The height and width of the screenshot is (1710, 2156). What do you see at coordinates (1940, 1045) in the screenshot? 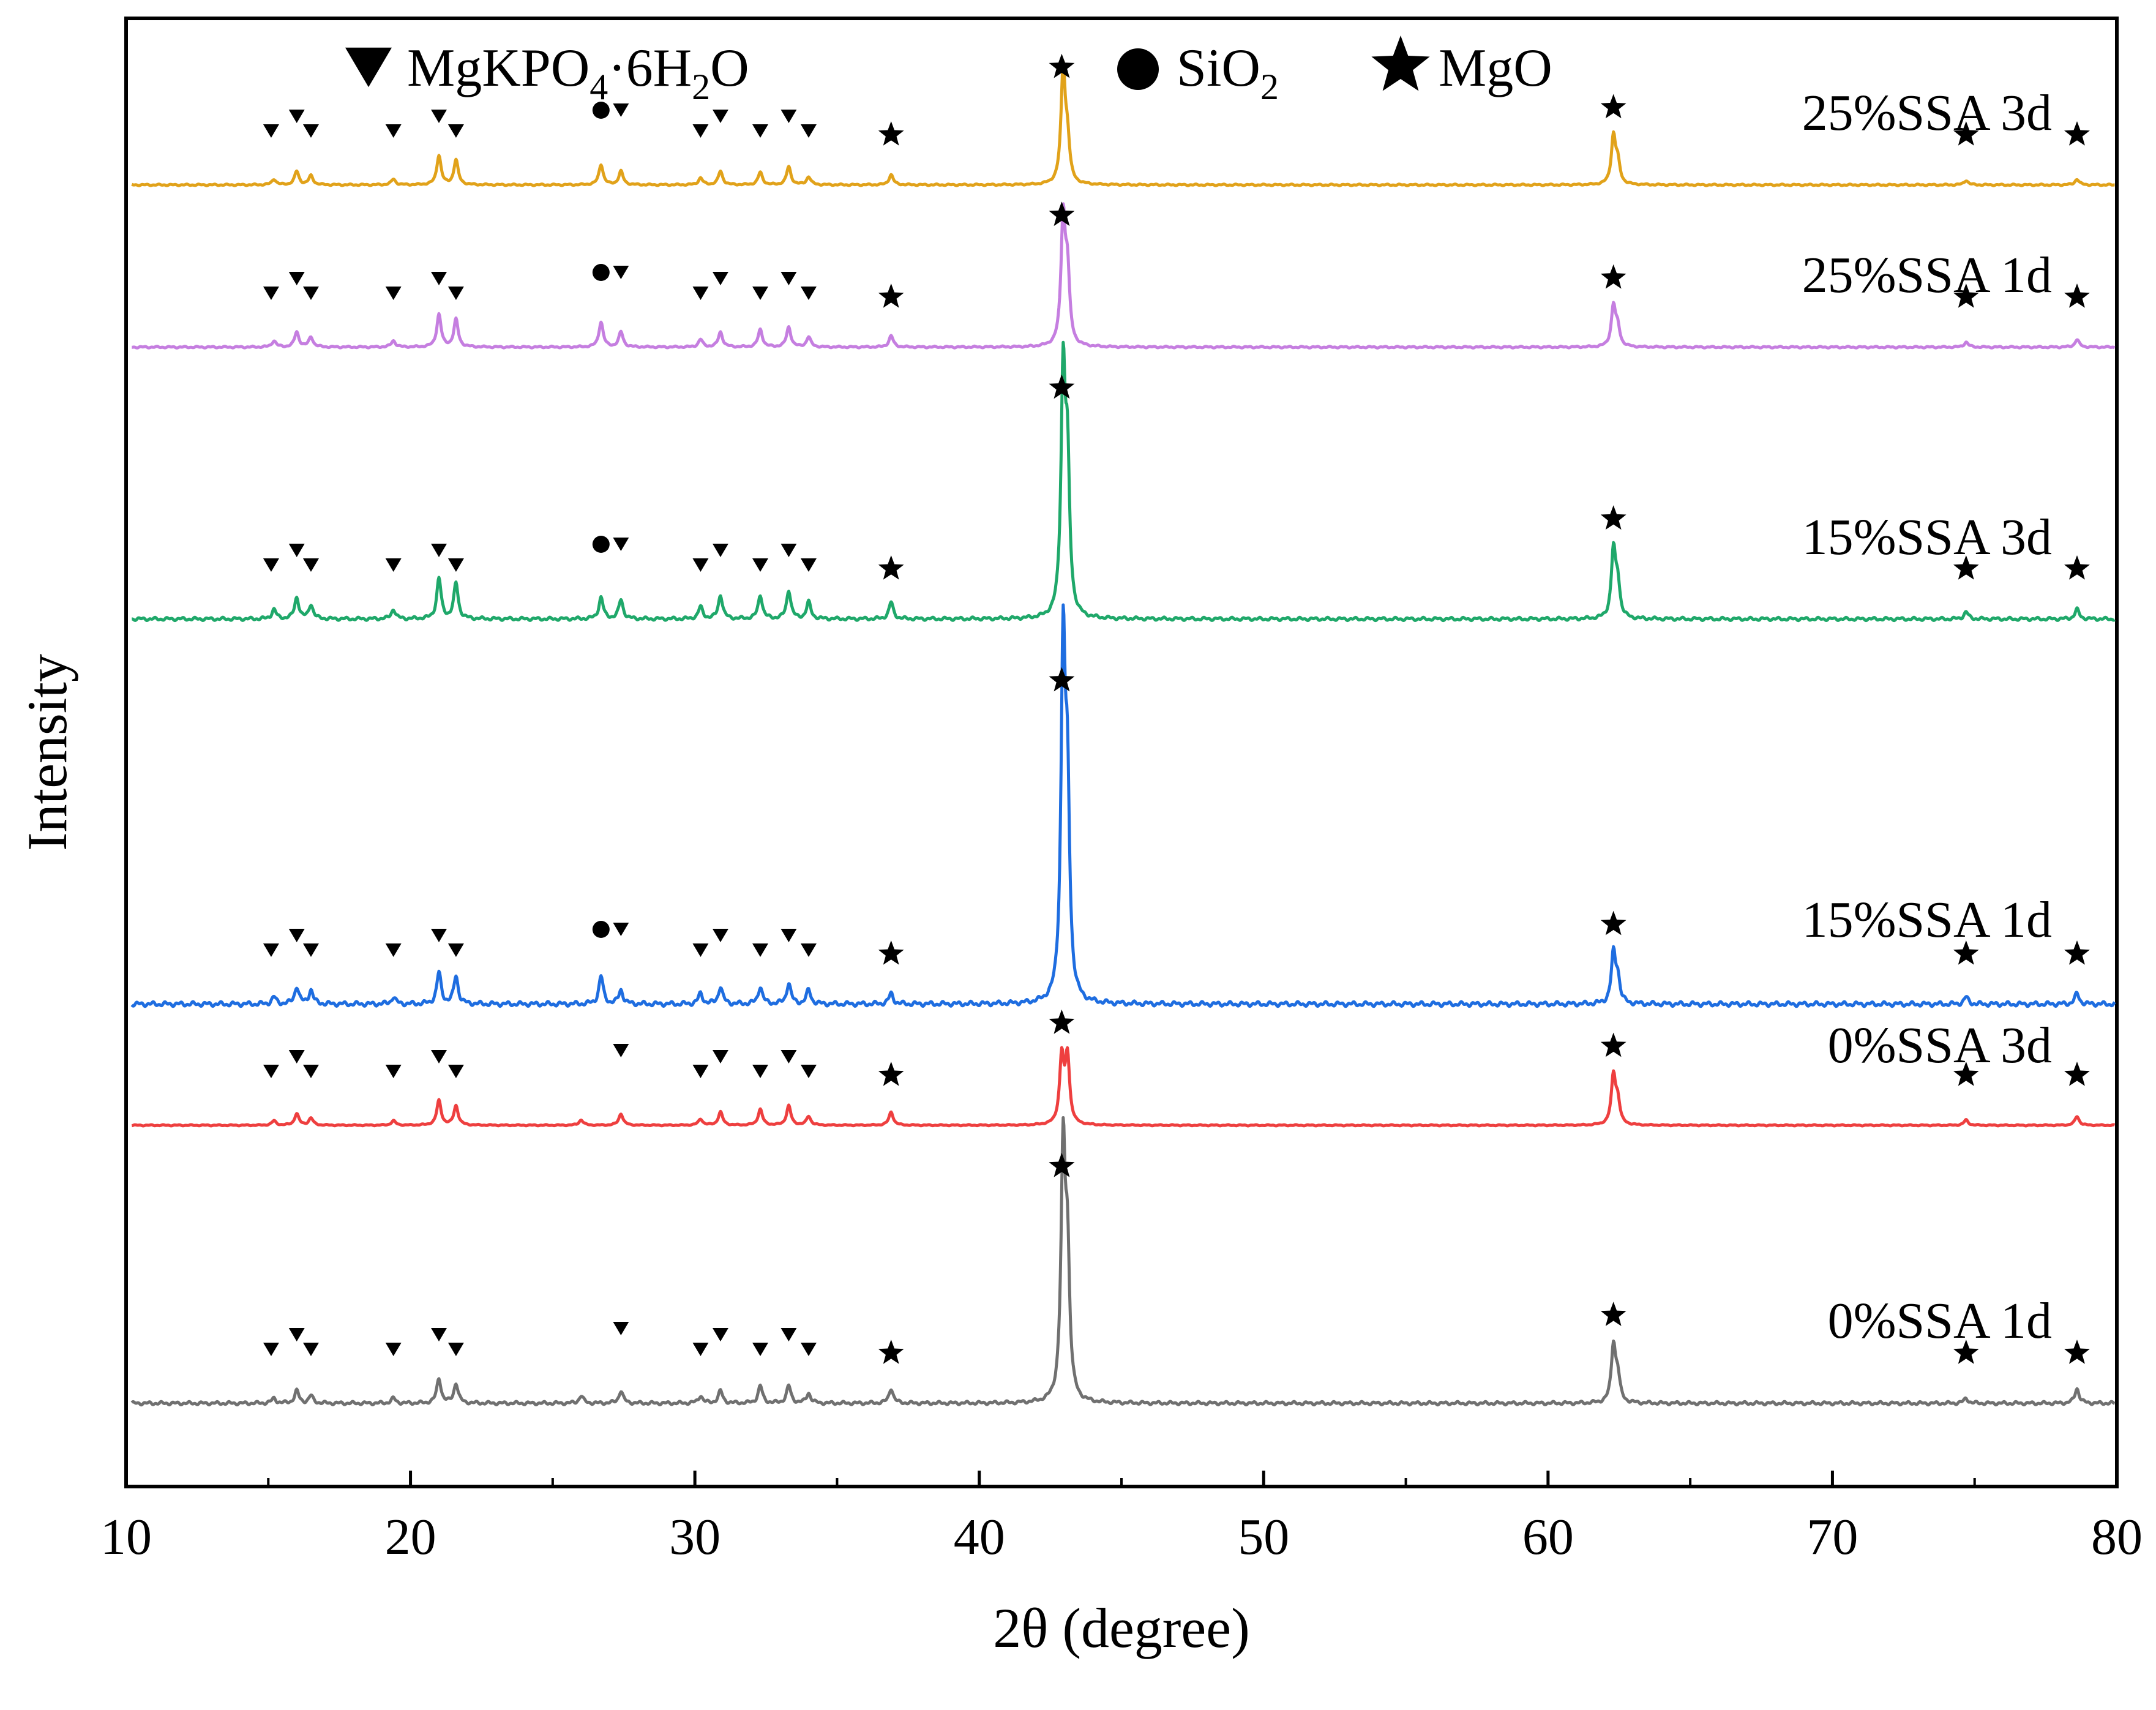
I see `series-label: 0%SSA 3d` at bounding box center [1940, 1045].